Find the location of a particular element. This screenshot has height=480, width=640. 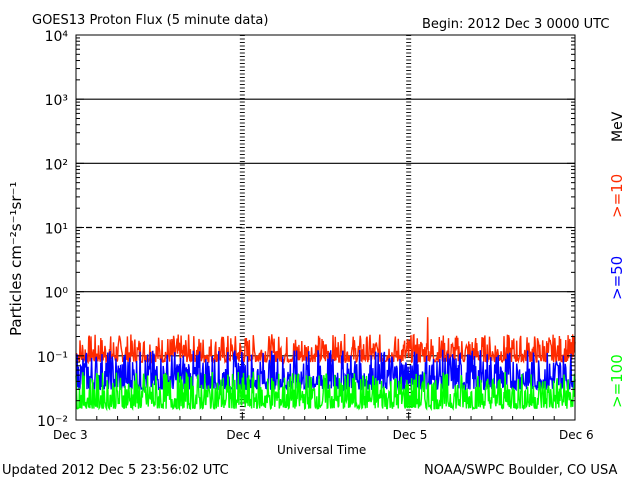

legend-entry-1: >=10 is located at coordinates (617, 196).